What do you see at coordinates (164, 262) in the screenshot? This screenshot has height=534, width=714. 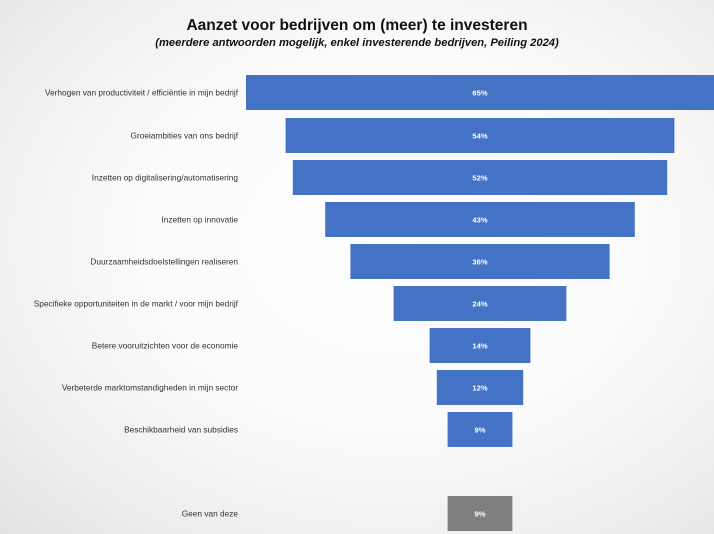 I see `category-label-5: Duurzaamheidsdoelstellingen realiseren` at bounding box center [164, 262].